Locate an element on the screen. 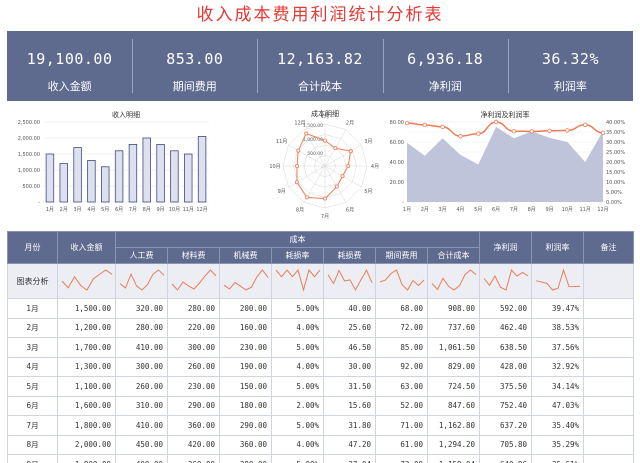  header-period-fee: 期间费用 is located at coordinates (401, 255).